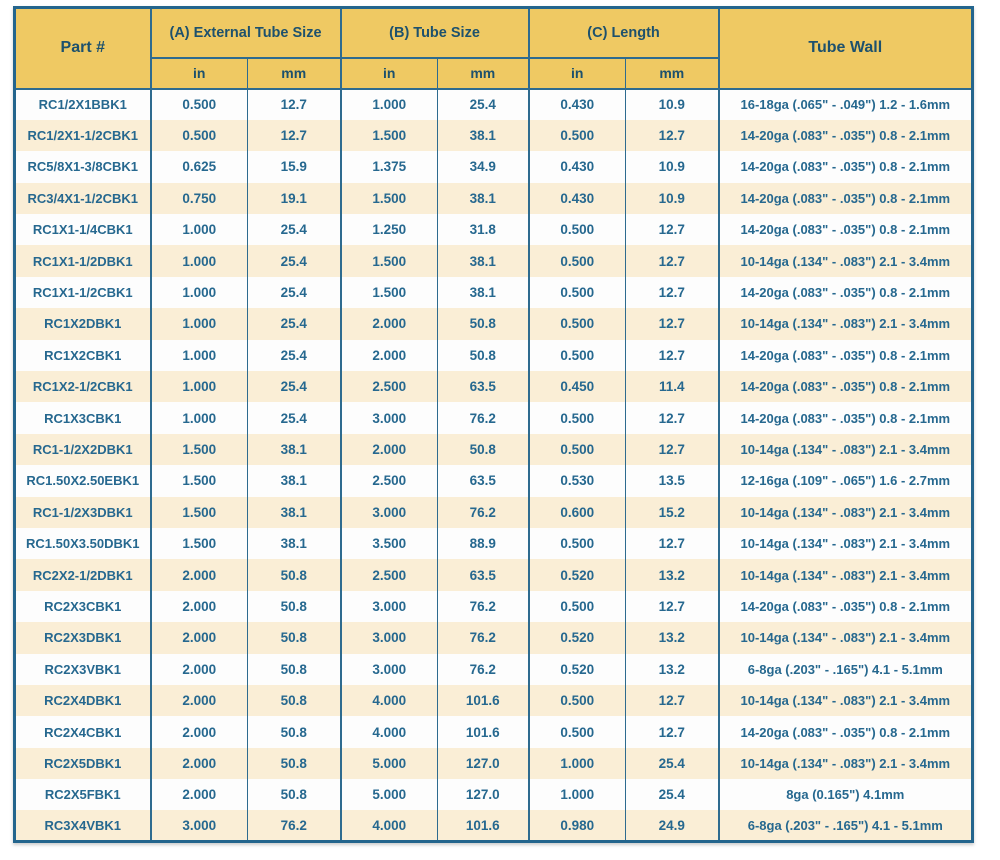 The image size is (1000, 860). What do you see at coordinates (576, 669) in the screenshot?
I see `length-in-cell: 0.520` at bounding box center [576, 669].